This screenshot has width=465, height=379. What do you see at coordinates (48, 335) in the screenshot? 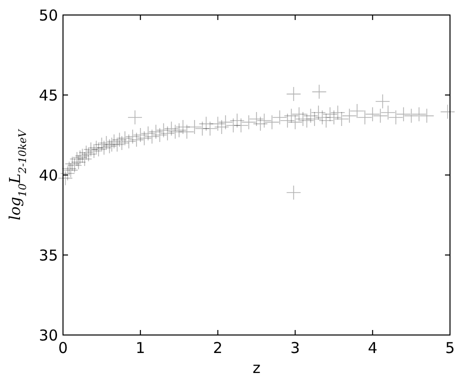
I see `y-tick-label: 30` at bounding box center [48, 335].